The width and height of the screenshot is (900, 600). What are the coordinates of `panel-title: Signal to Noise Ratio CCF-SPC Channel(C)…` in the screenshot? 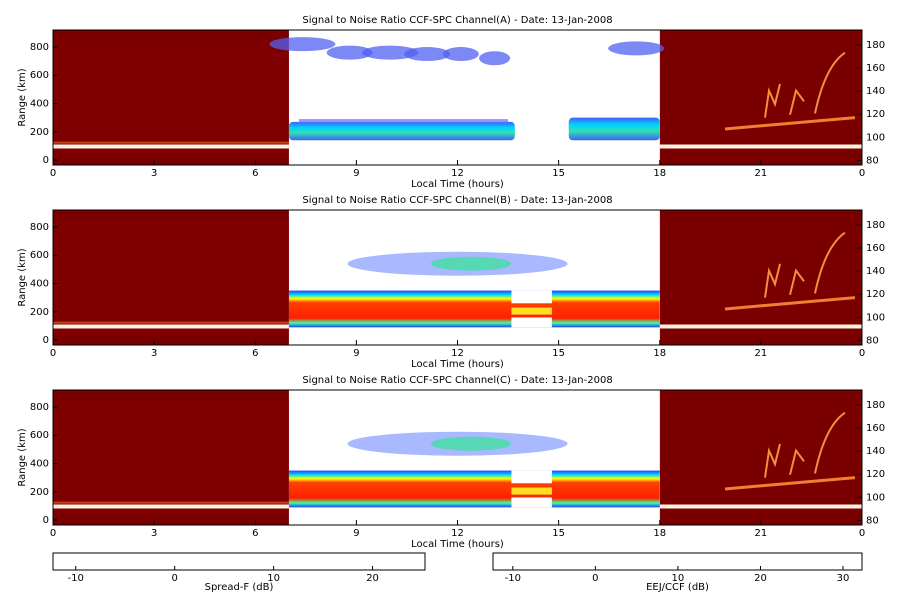 It's located at (457, 380).